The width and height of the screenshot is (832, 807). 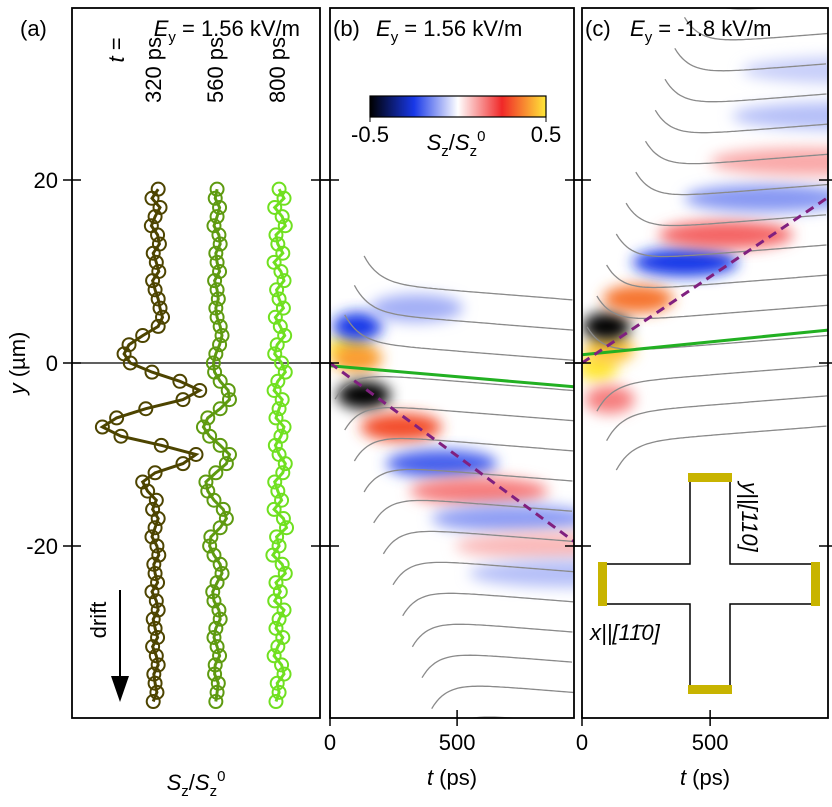 What do you see at coordinates (52, 363) in the screenshot?
I see `y-tick-label: 0` at bounding box center [52, 363].